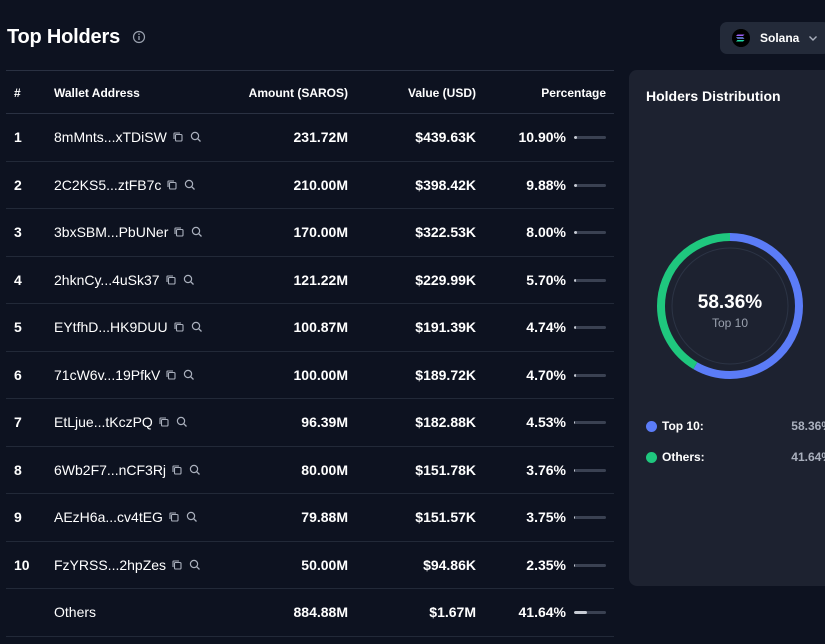  What do you see at coordinates (111, 327) in the screenshot?
I see `wallet-address: EYtfhD...HK9DUU` at bounding box center [111, 327].